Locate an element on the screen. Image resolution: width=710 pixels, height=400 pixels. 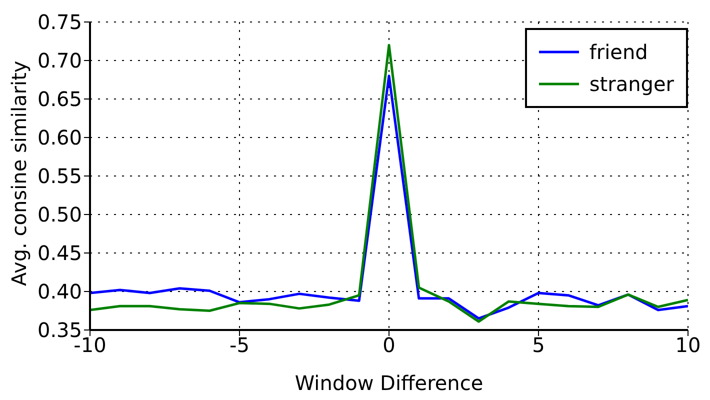
y-tick-label: 0.60 is located at coordinates (59, 138).